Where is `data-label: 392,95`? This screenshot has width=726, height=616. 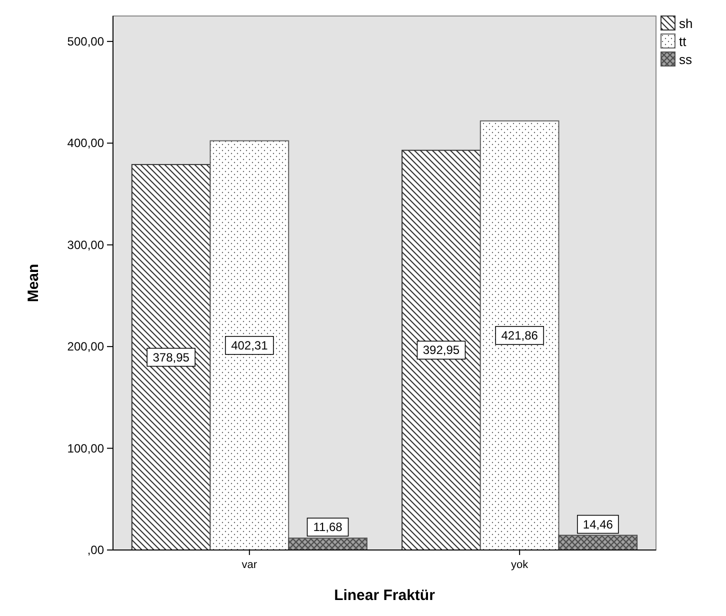
data-label: 392,95 is located at coordinates (441, 350).